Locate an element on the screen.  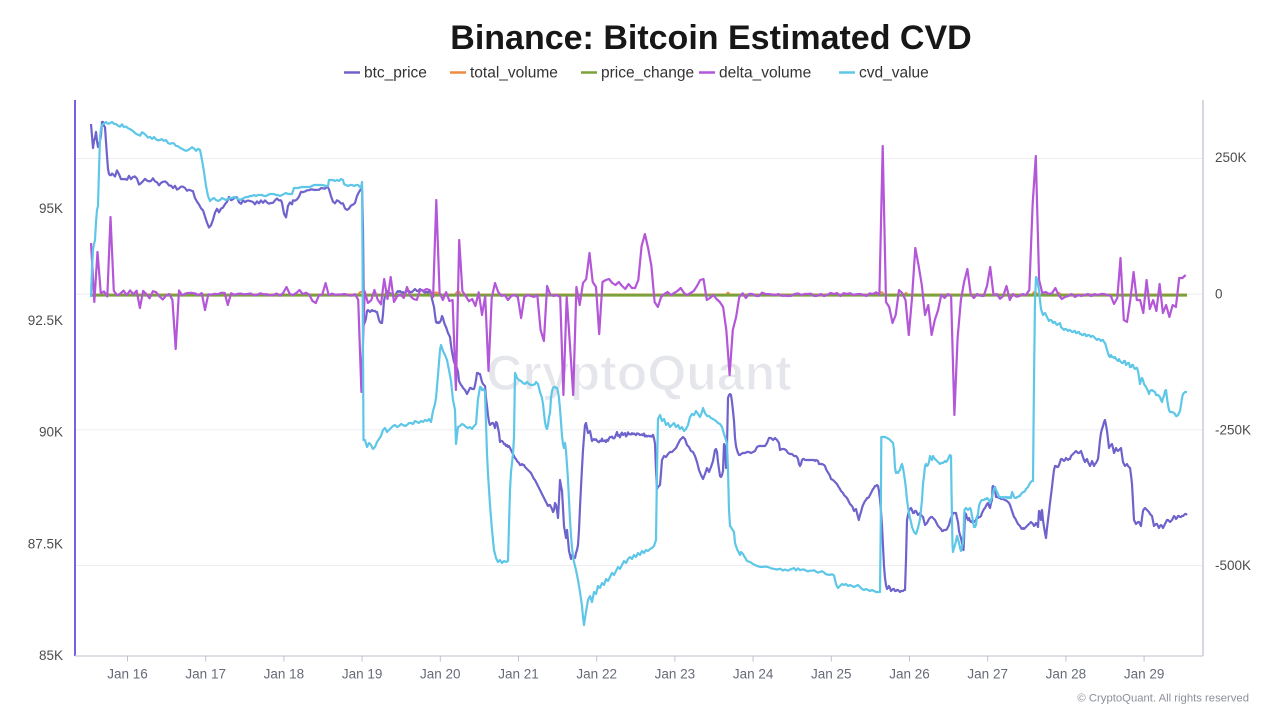
svg-text: price_change is located at coordinates (647, 73).